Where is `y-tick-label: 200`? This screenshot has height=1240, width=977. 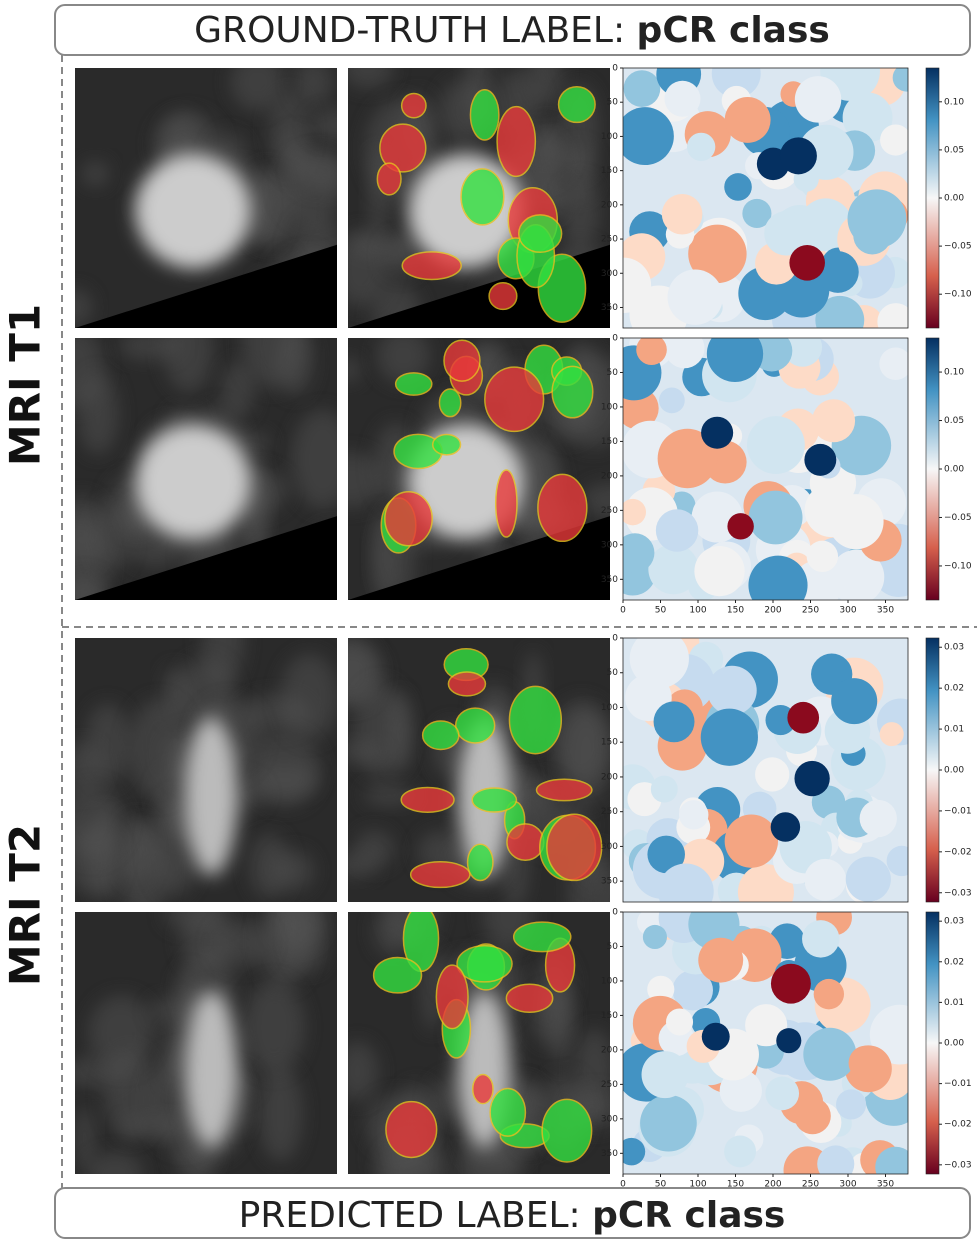
y-tick-label: 200 is located at coordinates (609, 1050).